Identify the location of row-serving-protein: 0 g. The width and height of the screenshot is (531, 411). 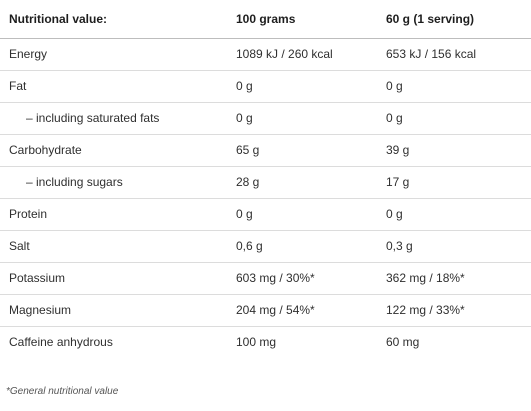
(458, 214).